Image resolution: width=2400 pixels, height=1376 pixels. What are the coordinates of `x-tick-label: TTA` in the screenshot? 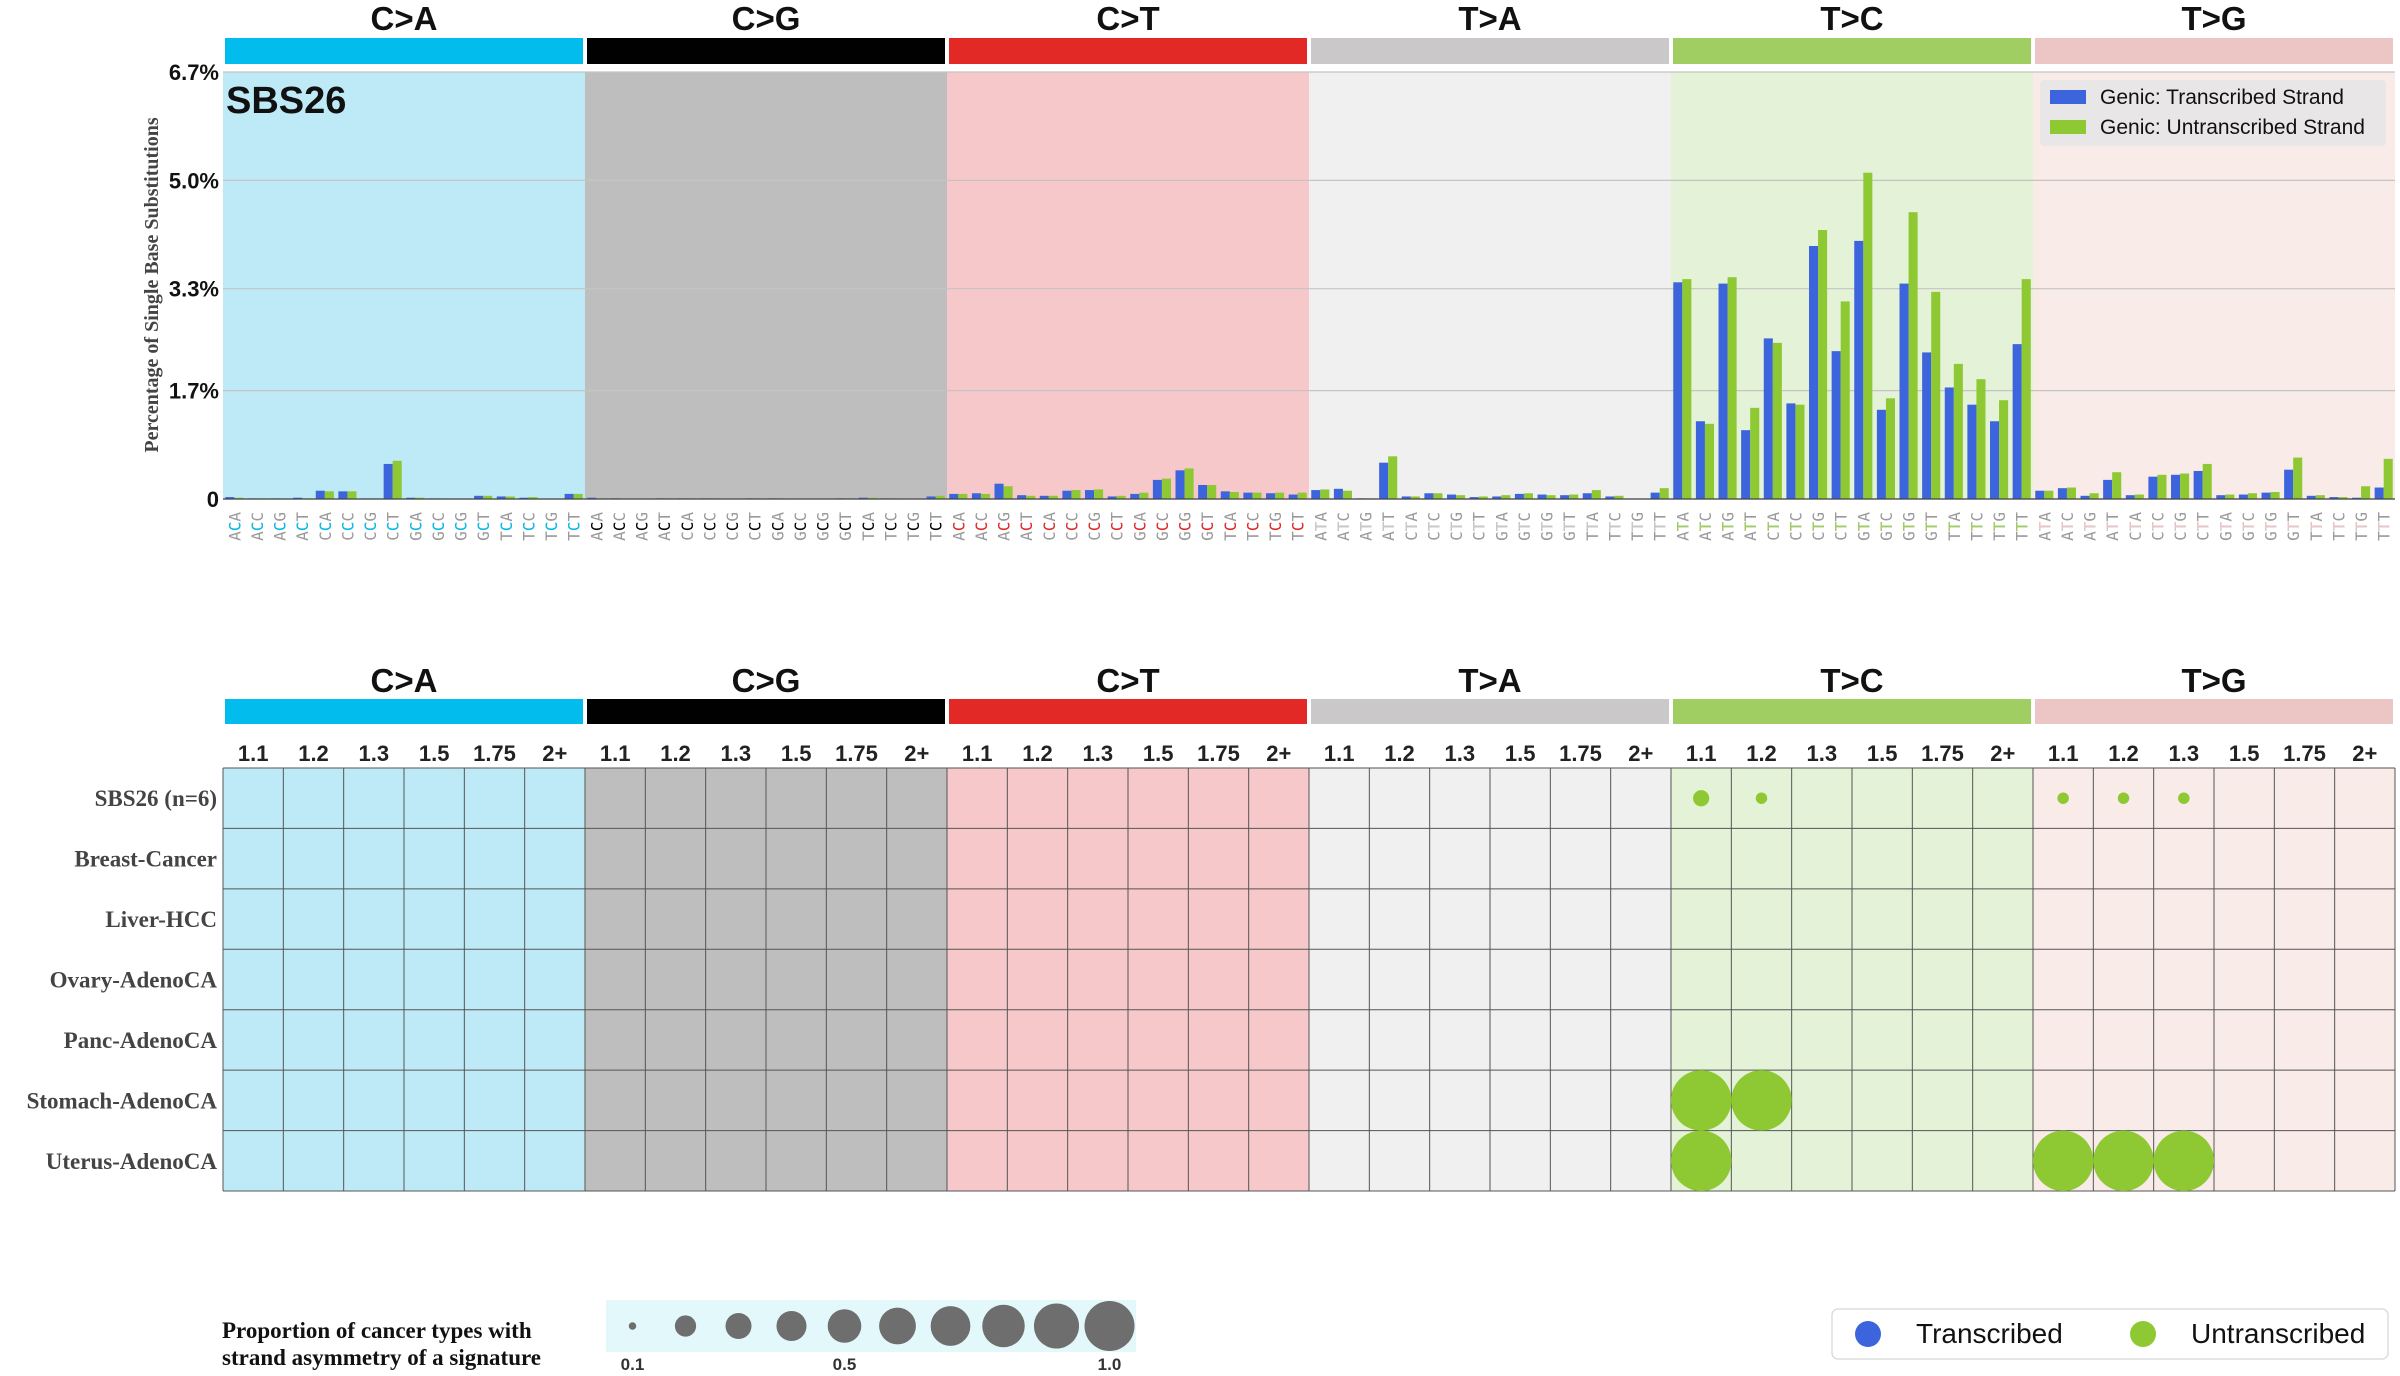 It's located at (2316, 526).